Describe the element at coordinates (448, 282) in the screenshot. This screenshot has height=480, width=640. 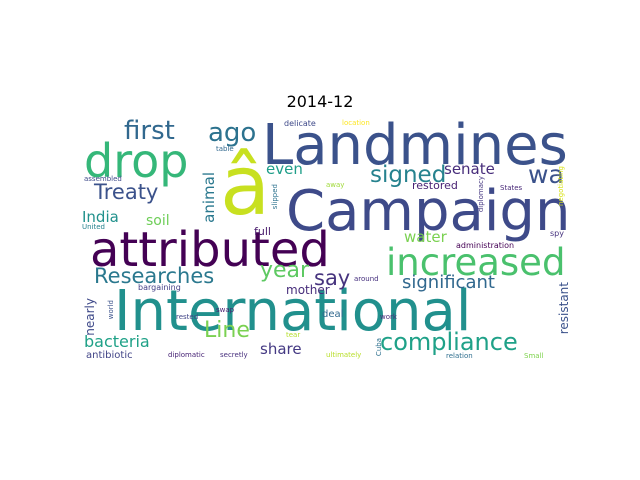
I see `word-significant: significant` at that location.